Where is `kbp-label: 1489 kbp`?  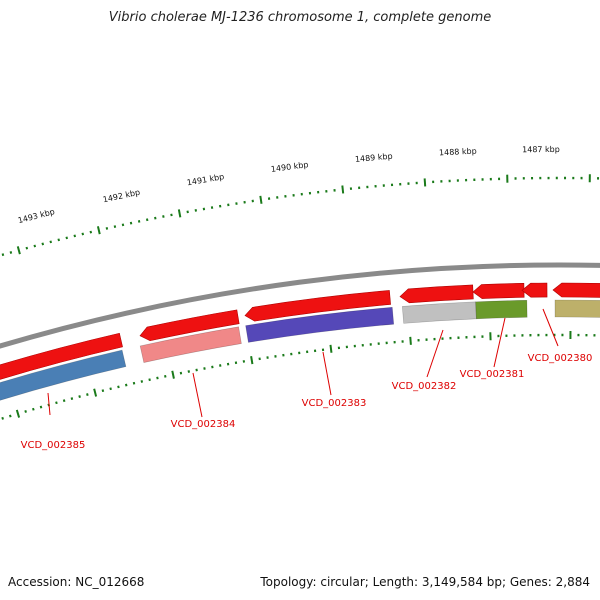 kbp-label: 1489 kbp is located at coordinates (374, 158).